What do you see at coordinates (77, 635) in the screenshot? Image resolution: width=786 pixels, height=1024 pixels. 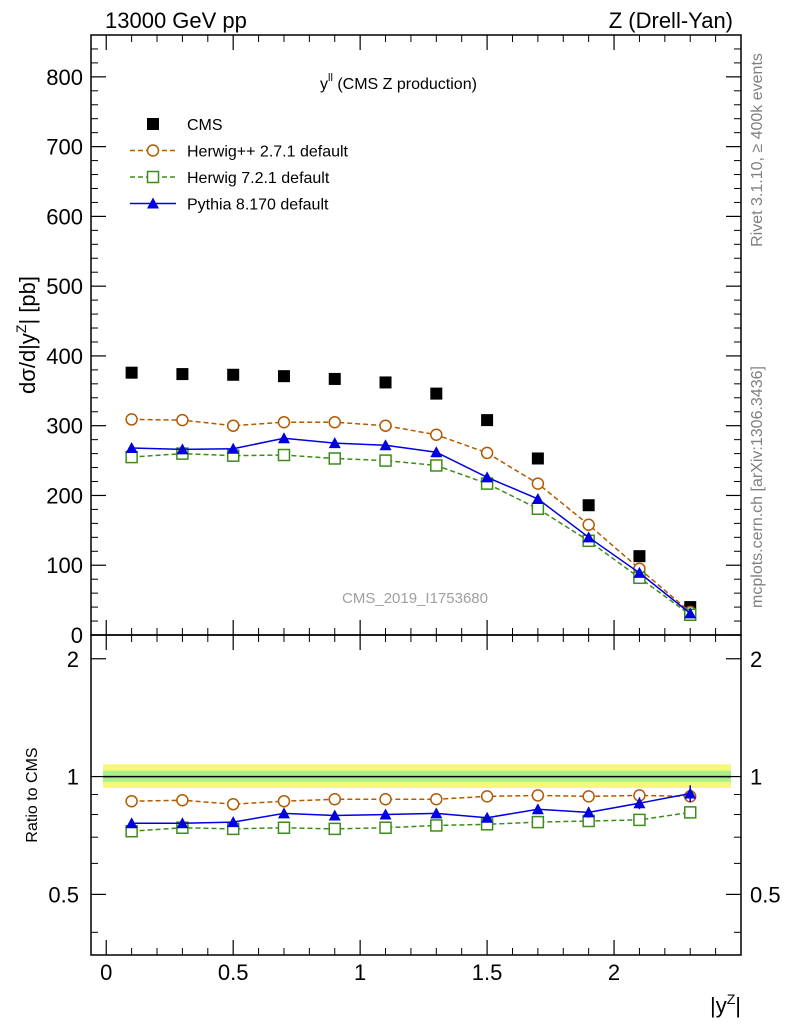 I see `main-ytick-label: 0` at bounding box center [77, 635].